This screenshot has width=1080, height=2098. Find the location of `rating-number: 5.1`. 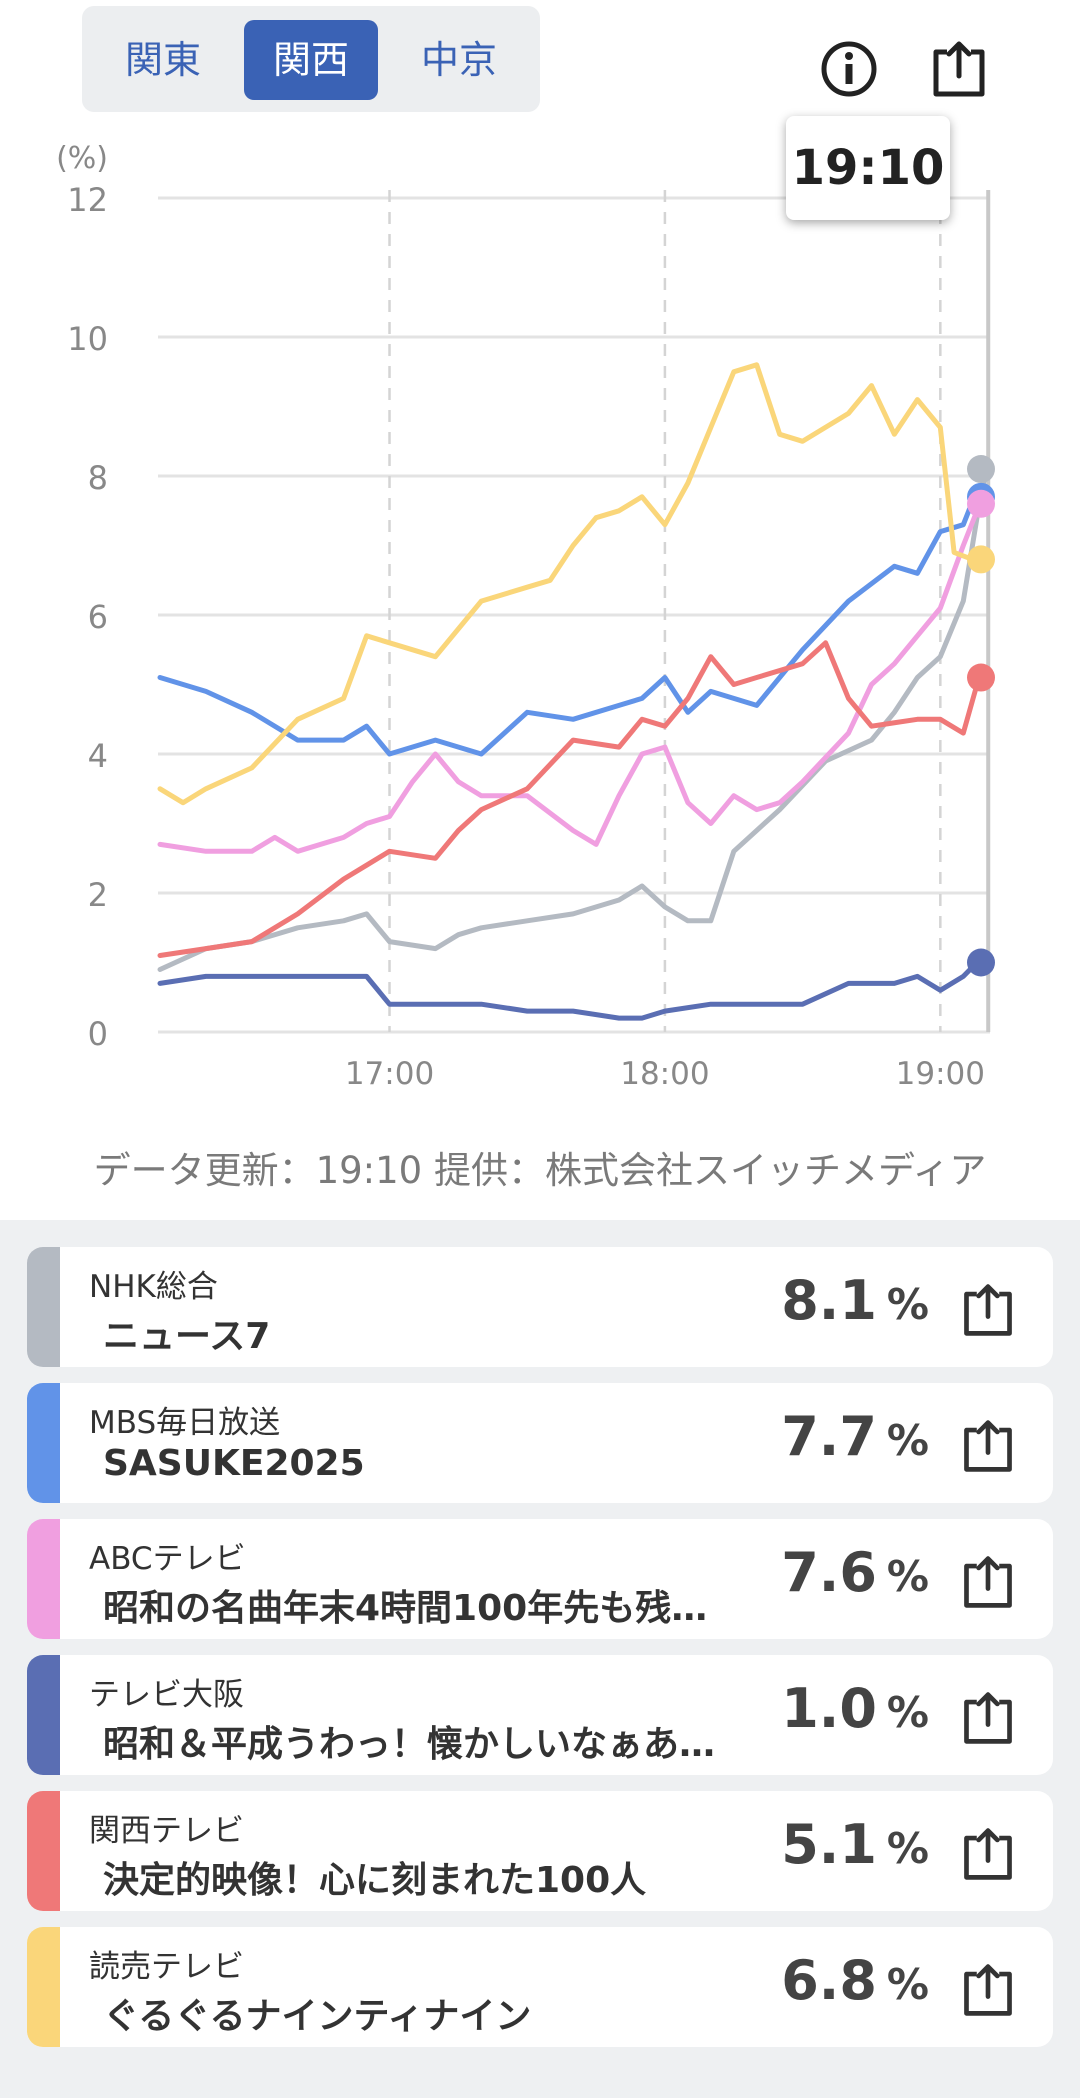

rating-number: 5.1 is located at coordinates (829, 1844).